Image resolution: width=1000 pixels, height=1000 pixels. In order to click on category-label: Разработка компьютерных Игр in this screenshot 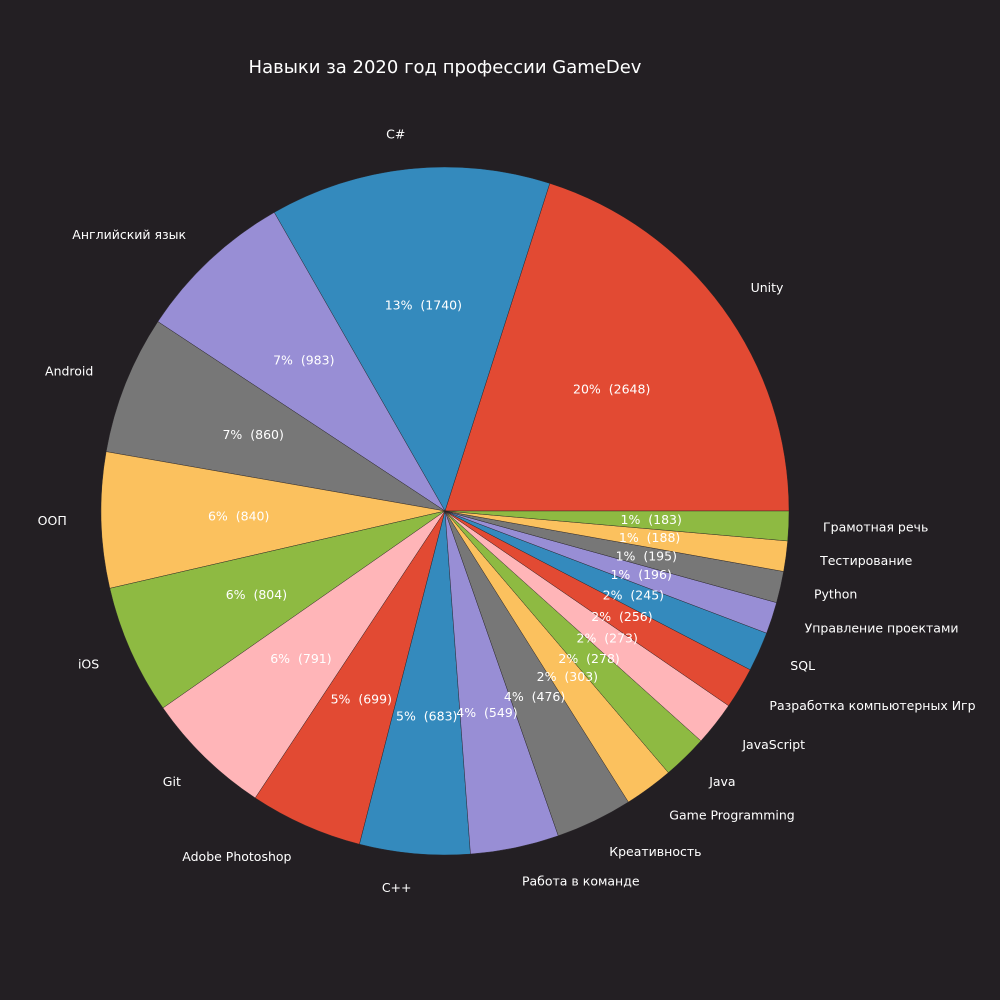, I will do `click(872, 705)`.